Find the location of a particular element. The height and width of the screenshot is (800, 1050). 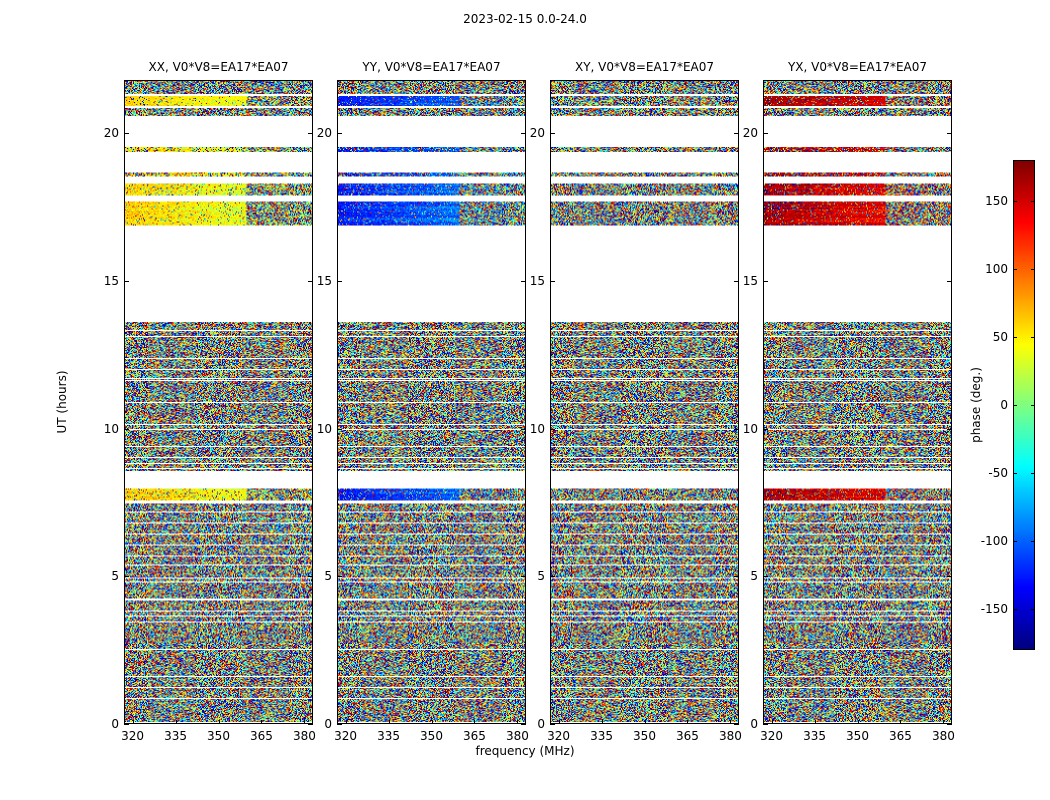

x-axis-label: frequency (MHz) is located at coordinates (525, 751).